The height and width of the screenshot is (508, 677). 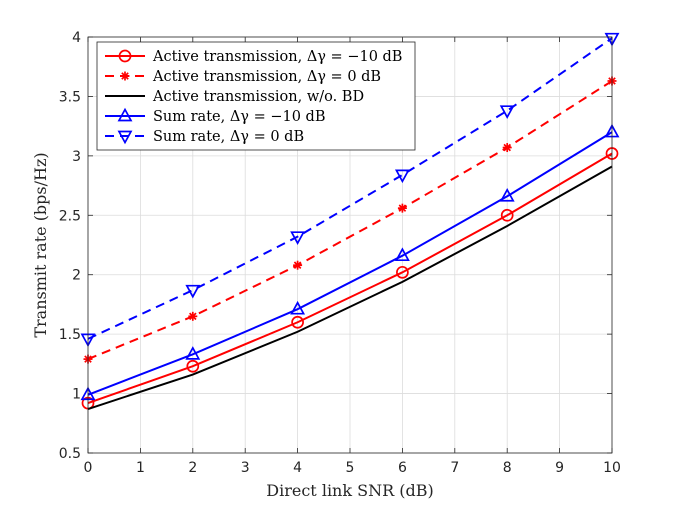 I want to click on legend-label: Active transmission, w/o. BD, so click(x=258, y=97).